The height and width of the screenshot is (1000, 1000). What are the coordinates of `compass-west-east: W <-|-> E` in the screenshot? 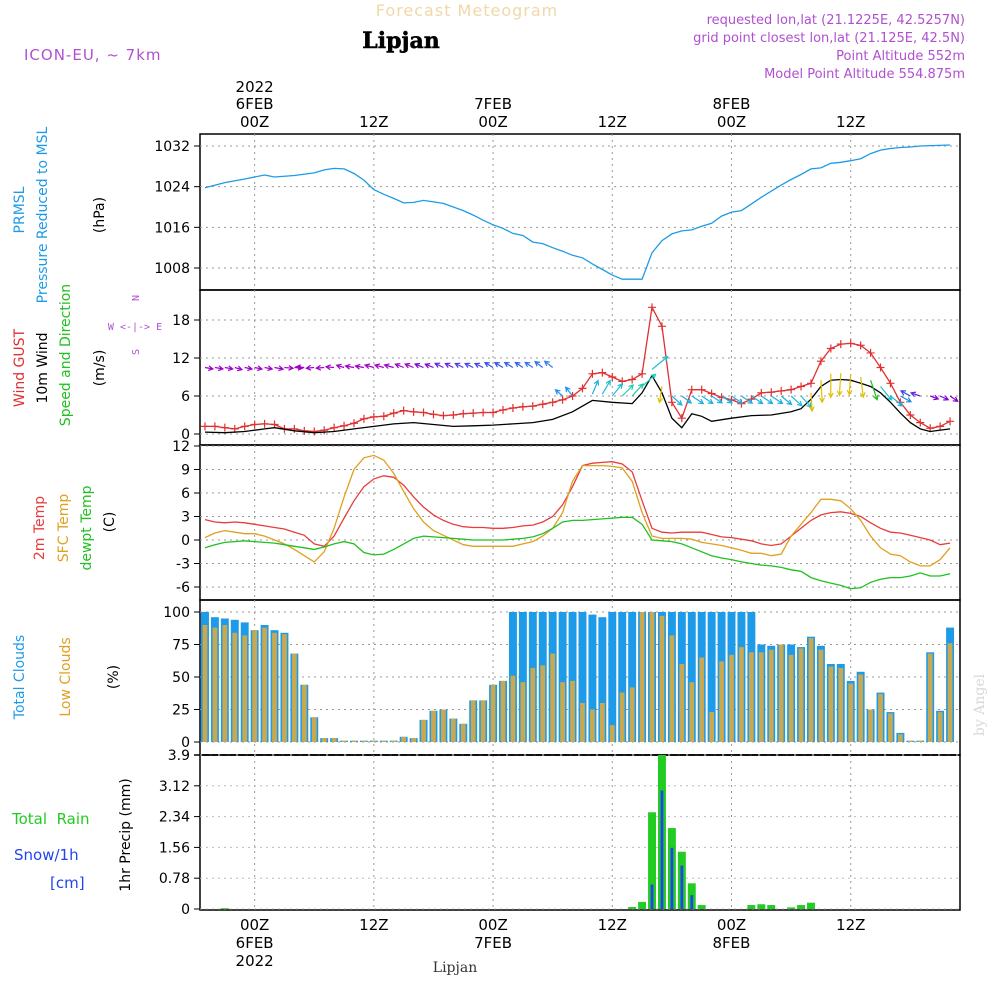 It's located at (135, 327).